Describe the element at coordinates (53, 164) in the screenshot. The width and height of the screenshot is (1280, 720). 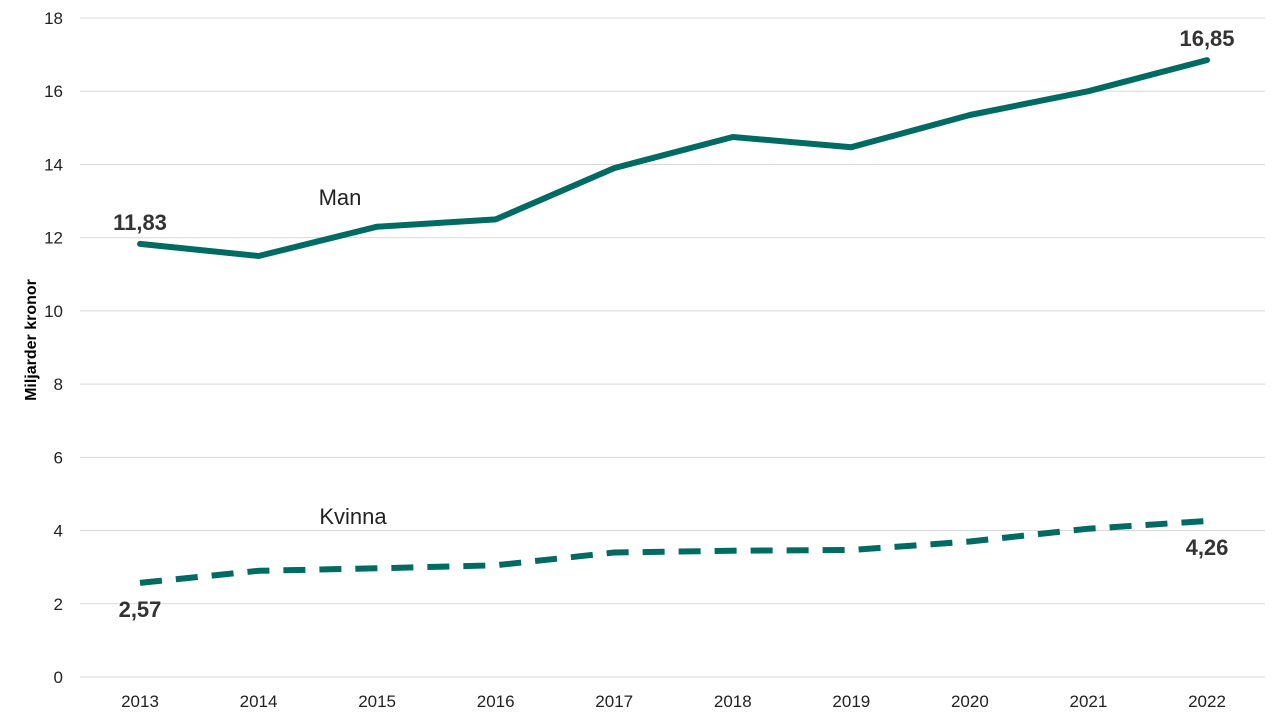
I see `y-tick-label: 14` at that location.